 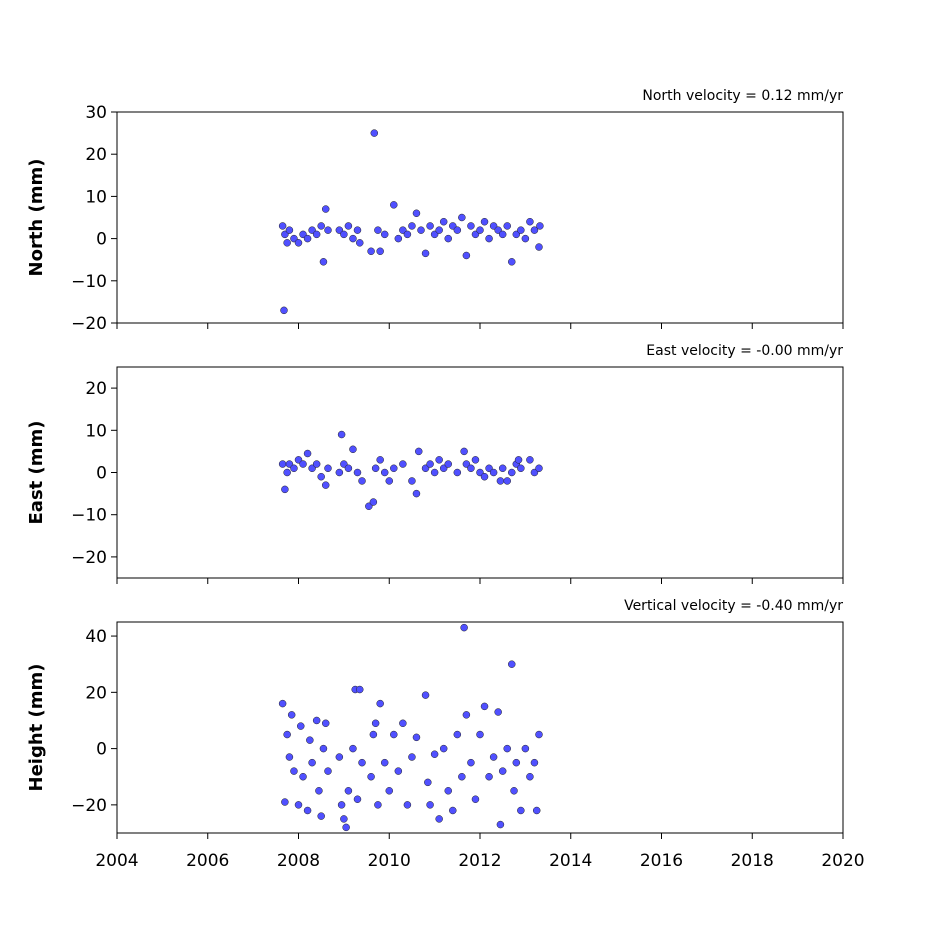 I want to click on x-tick-label: 2018, so click(x=752, y=861).